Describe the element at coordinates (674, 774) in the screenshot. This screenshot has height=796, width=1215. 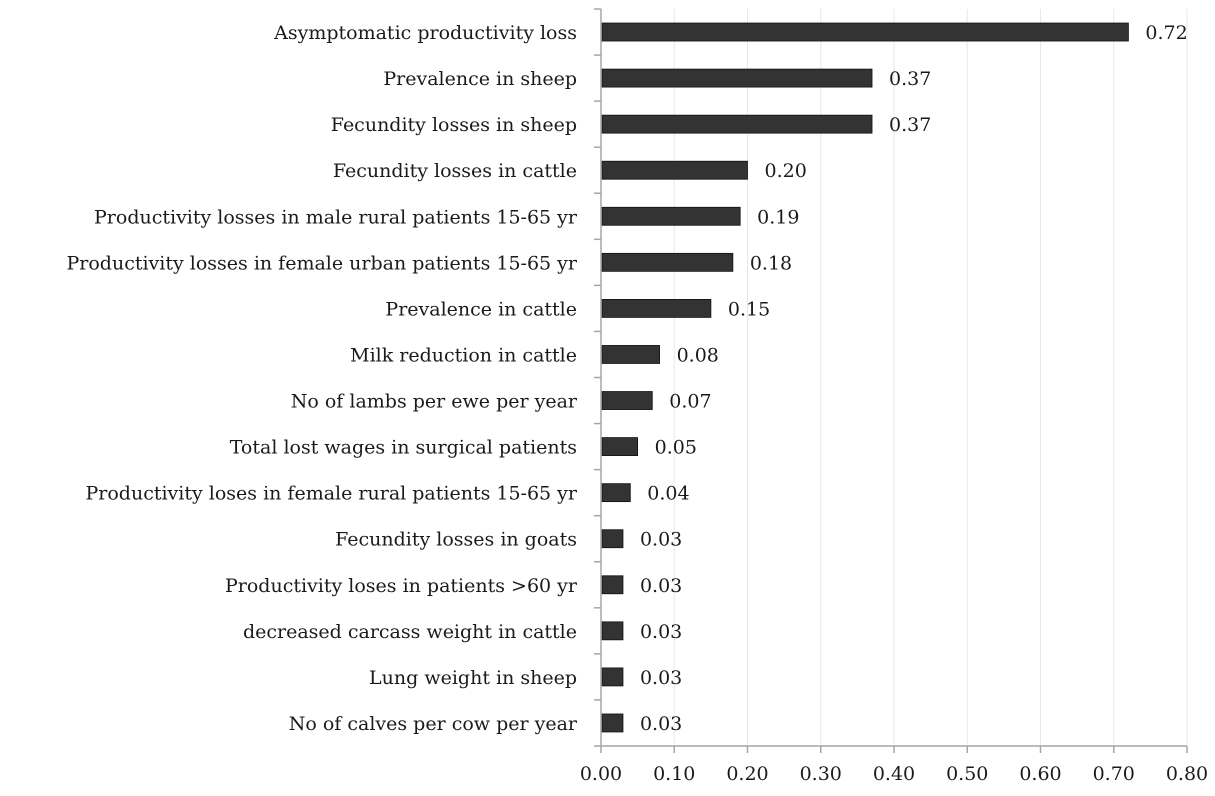
I see `x-tick-label: 0.10` at that location.